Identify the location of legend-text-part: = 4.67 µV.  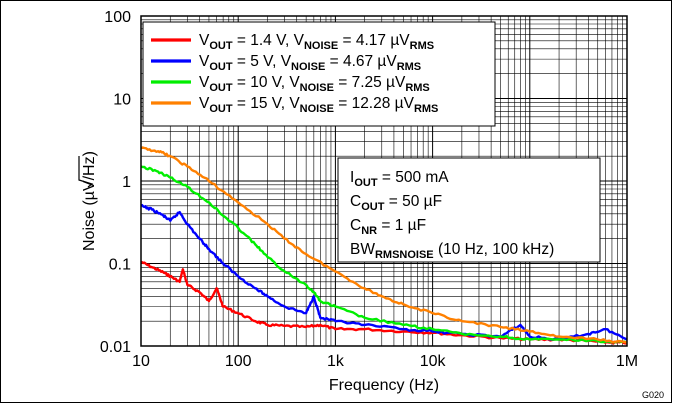
(361, 61).